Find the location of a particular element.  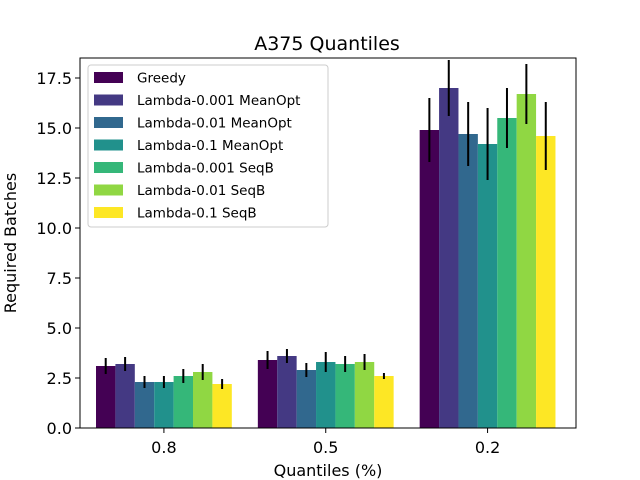

legend-label: Greedy is located at coordinates (161, 79).